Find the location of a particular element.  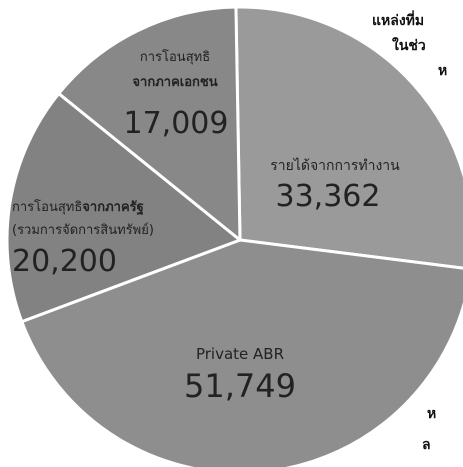

slice-label-text: การโอนสุทธิจากภาครัฐ is located at coordinates (78, 207).